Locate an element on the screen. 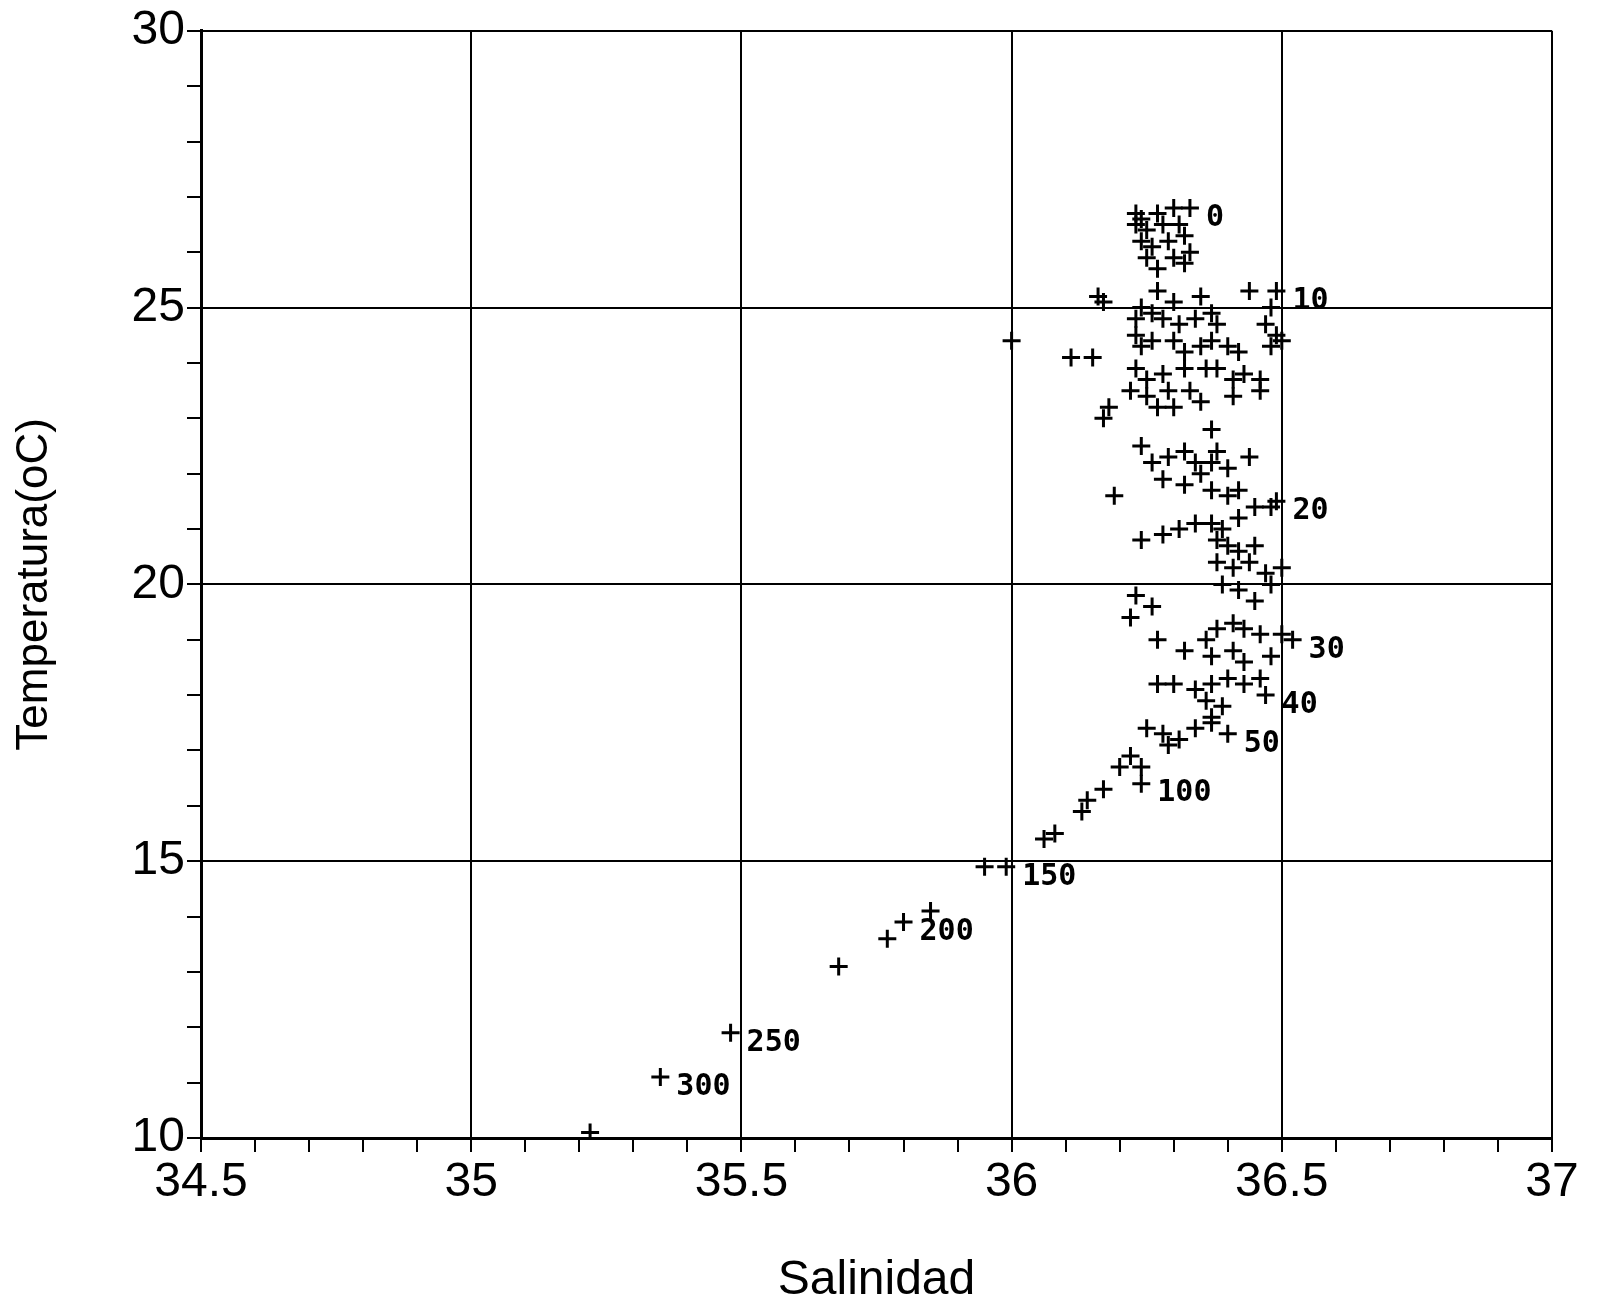 The image size is (1597, 1310). y-tick-label: 25 is located at coordinates (158, 304).